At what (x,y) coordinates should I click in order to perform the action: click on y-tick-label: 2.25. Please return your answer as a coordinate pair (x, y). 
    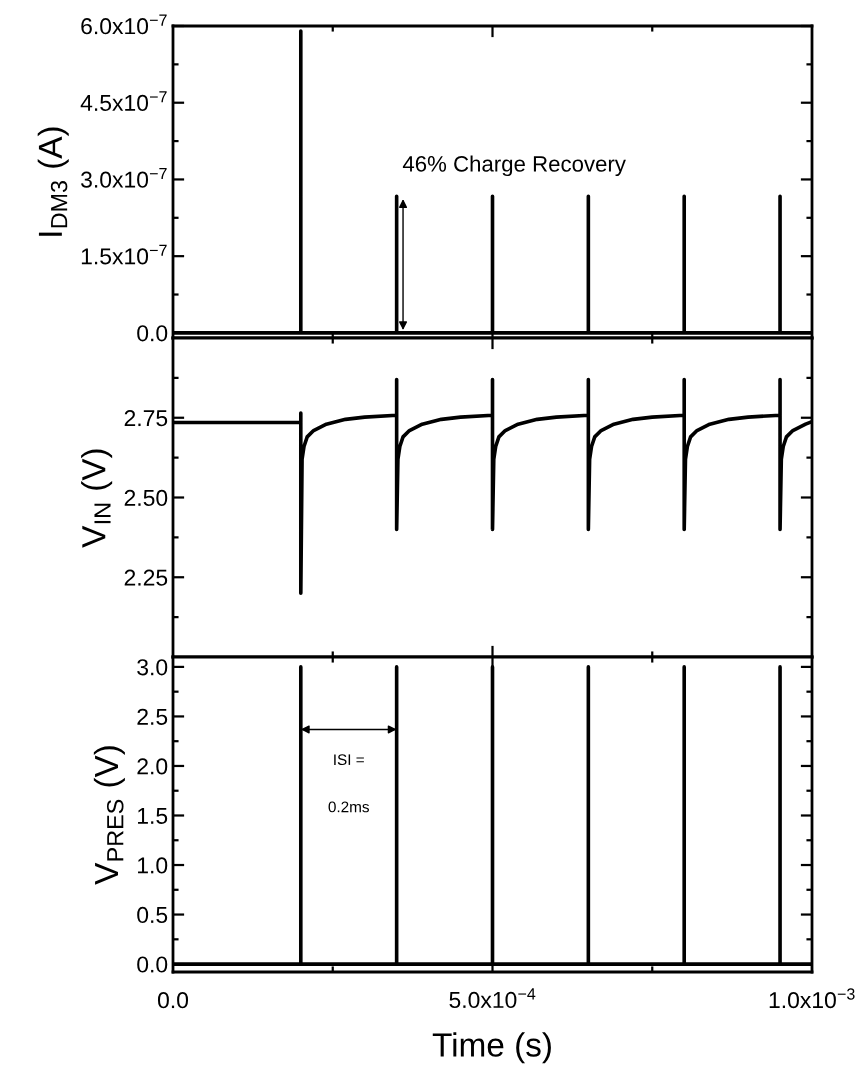
    Looking at the image, I should click on (146, 577).